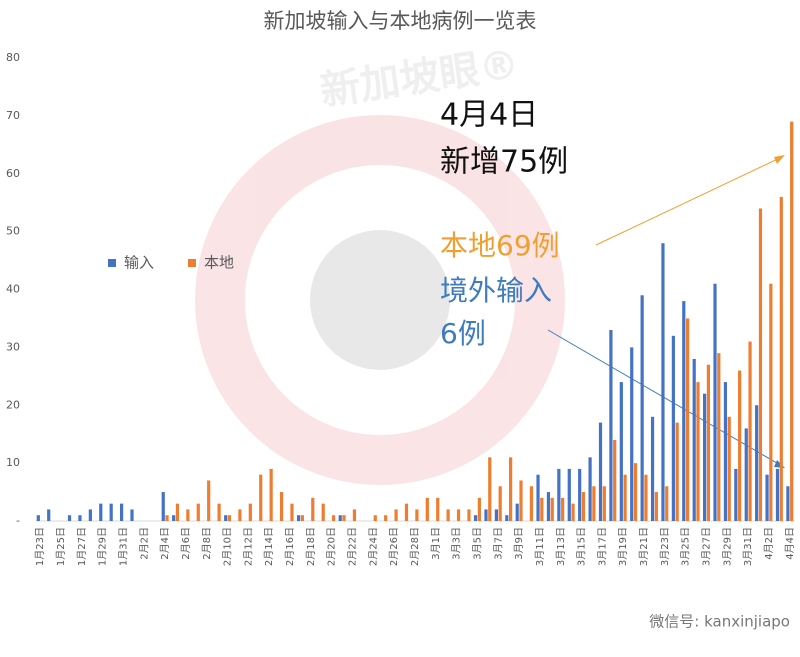 The width and height of the screenshot is (800, 657). I want to click on x-tick-label: 3月5日, so click(477, 543).